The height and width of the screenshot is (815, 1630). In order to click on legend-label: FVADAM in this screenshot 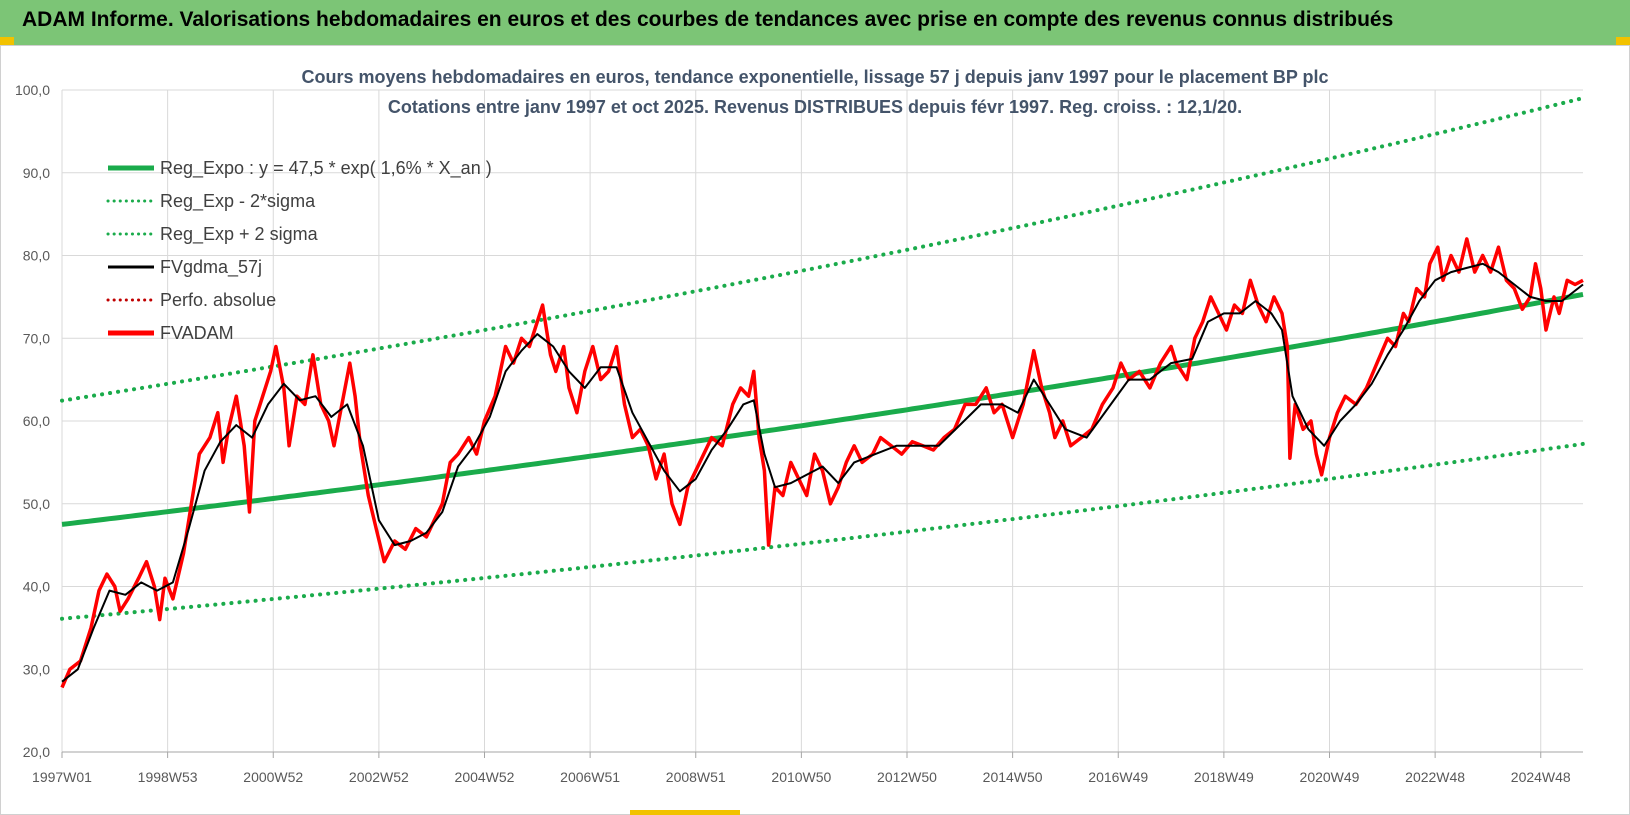, I will do `click(197, 333)`.